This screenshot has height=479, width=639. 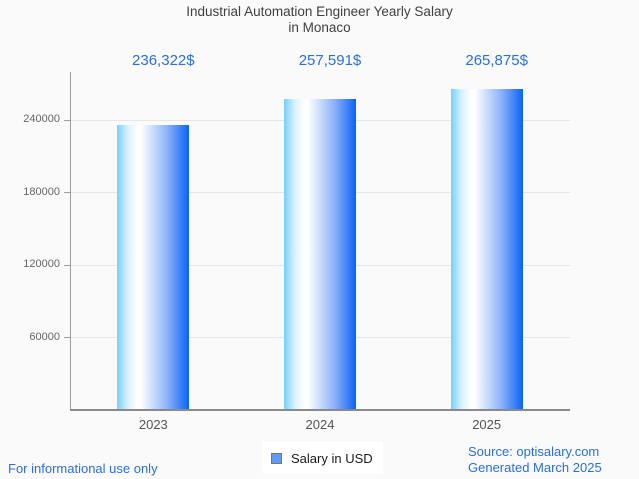 What do you see at coordinates (153, 267) in the screenshot?
I see `bar-2023` at bounding box center [153, 267].